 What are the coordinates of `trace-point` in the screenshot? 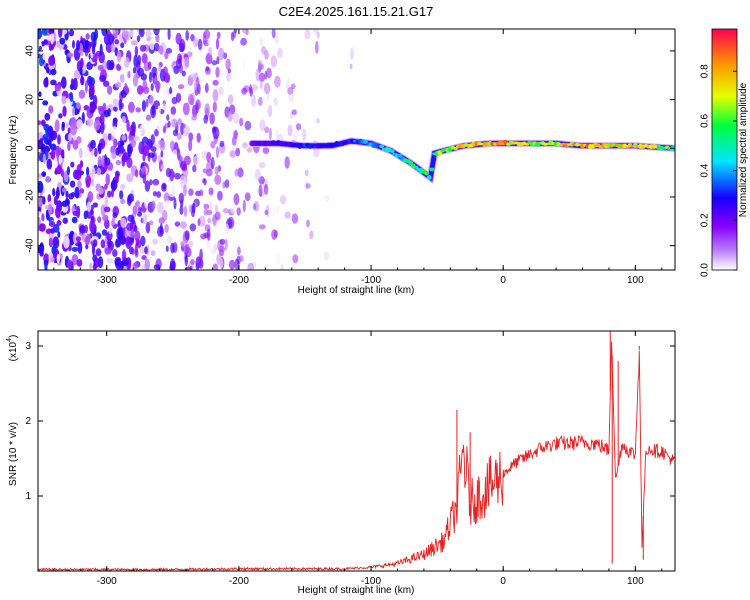 It's located at (381, 146).